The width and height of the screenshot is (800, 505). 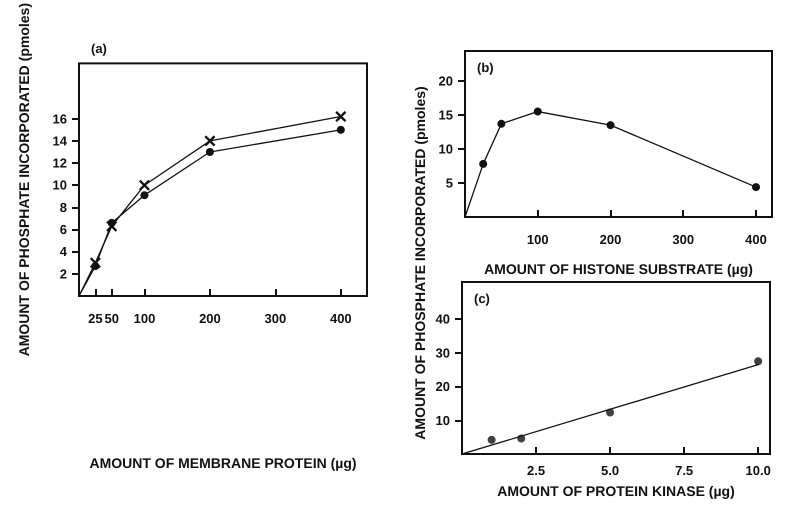 I want to click on x-axis-title: AMOUNT OF PROTEIN KINASE (µg), so click(x=616, y=491).